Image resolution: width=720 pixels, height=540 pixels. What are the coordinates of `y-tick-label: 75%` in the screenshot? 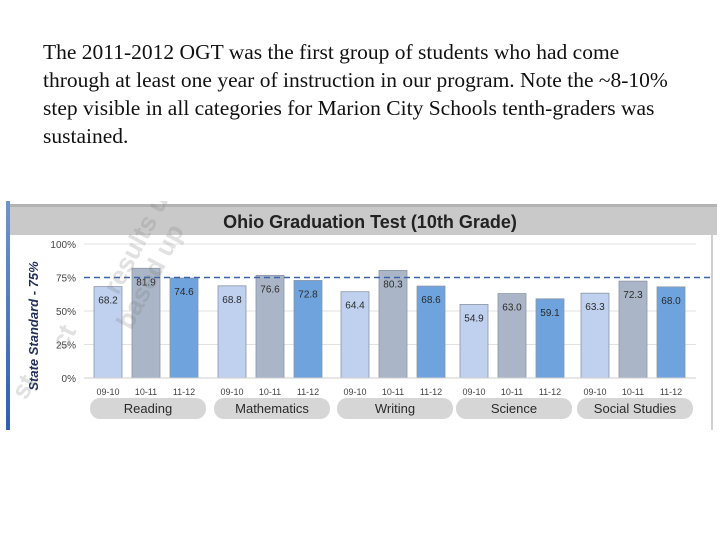 It's located at (66, 279).